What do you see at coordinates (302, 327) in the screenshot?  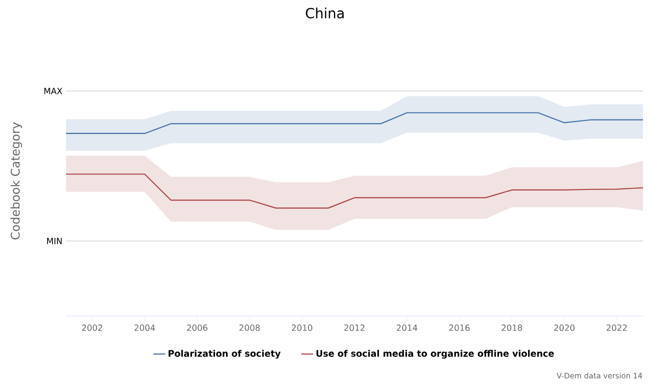 I see `x-tick-label: 2010` at bounding box center [302, 327].